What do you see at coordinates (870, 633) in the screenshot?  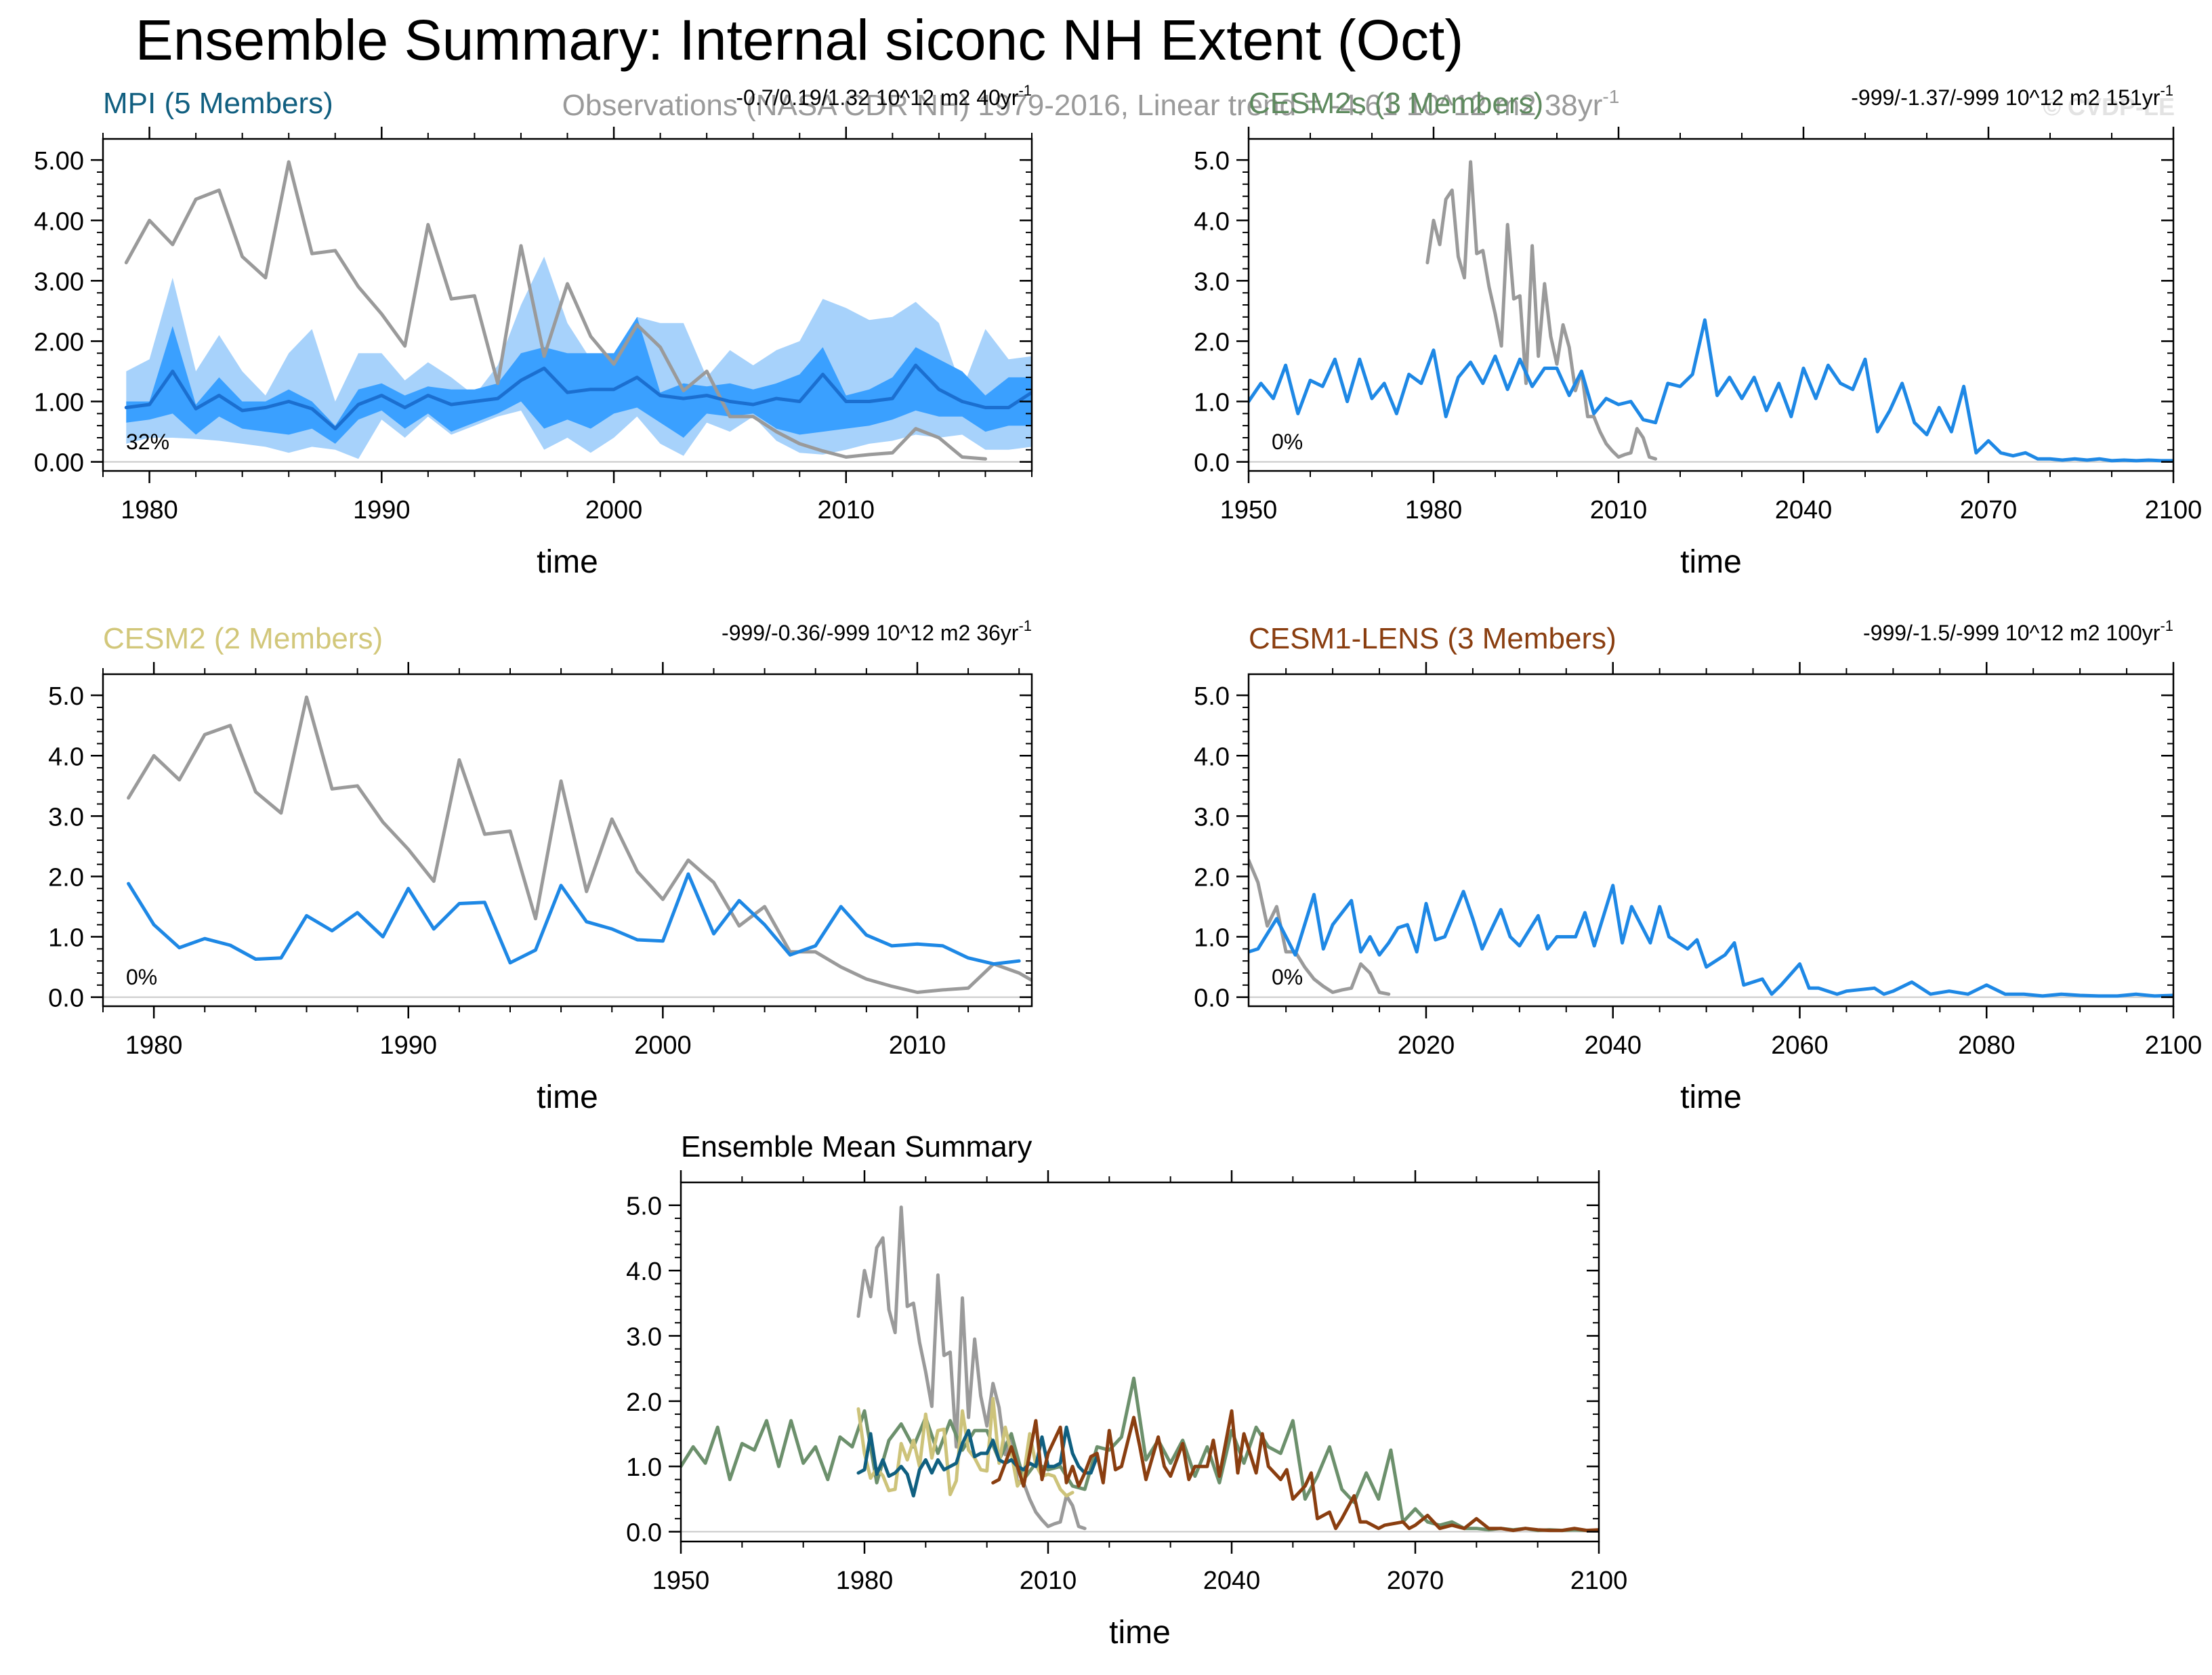 I see `trend-label-text: -999/-0.36/-999 10^12 m2 36yr` at bounding box center [870, 633].